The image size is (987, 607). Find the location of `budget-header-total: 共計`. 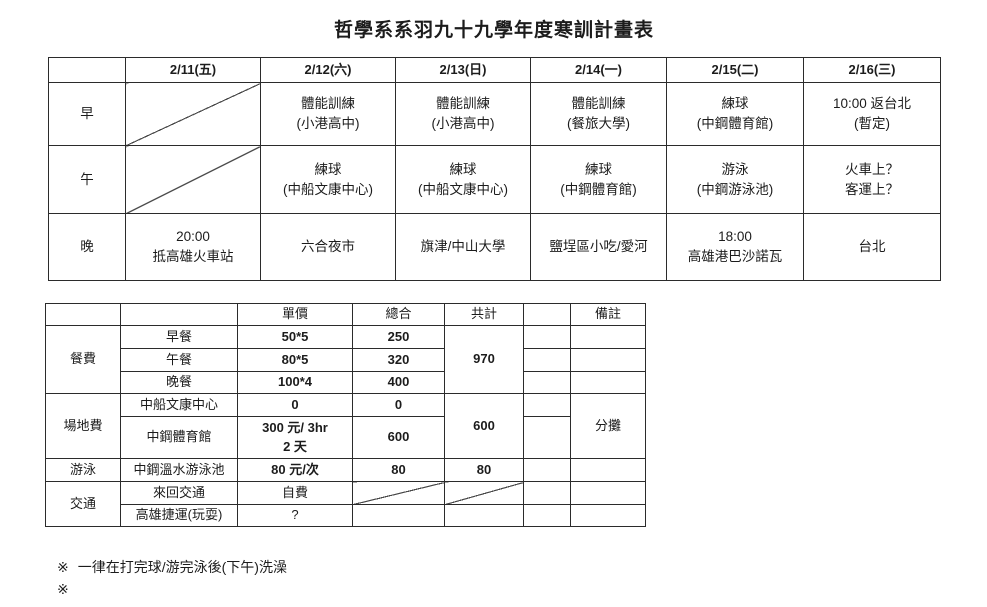

budget-header-total: 共計 is located at coordinates (484, 314).